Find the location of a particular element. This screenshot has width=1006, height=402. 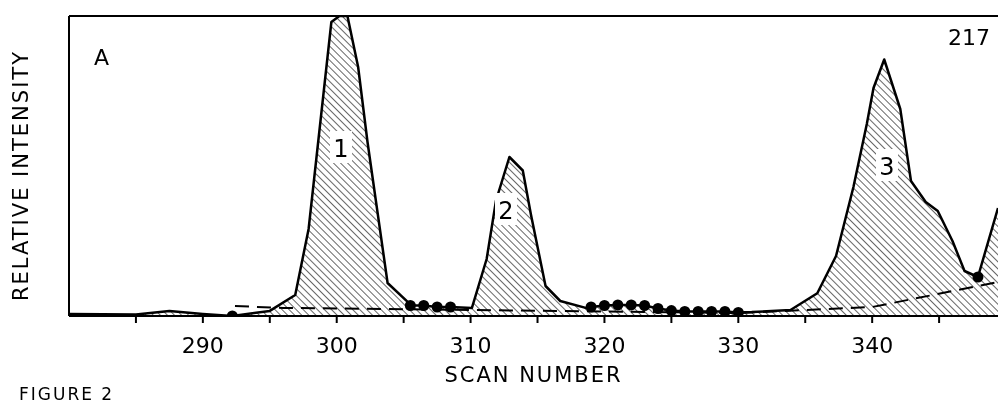

annotation: 1 is located at coordinates (341, 149).